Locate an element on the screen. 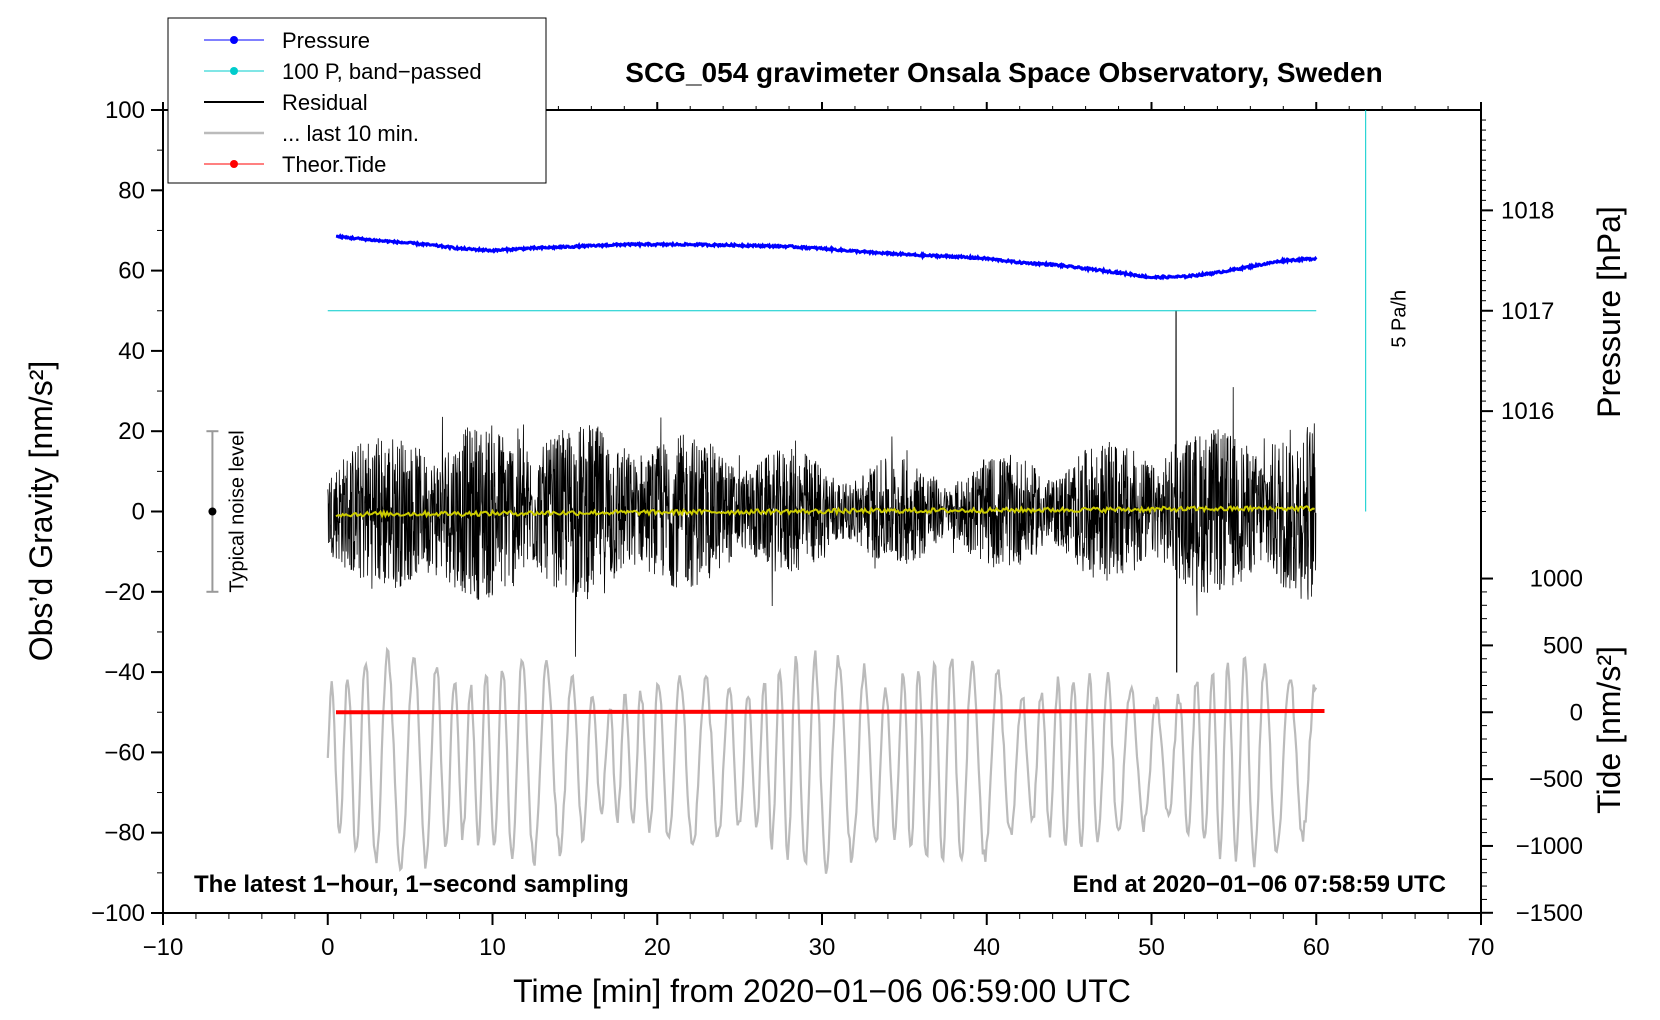 The image size is (1660, 1020). legend-entry-theor-tide: Theor.Tide is located at coordinates (295, 164).